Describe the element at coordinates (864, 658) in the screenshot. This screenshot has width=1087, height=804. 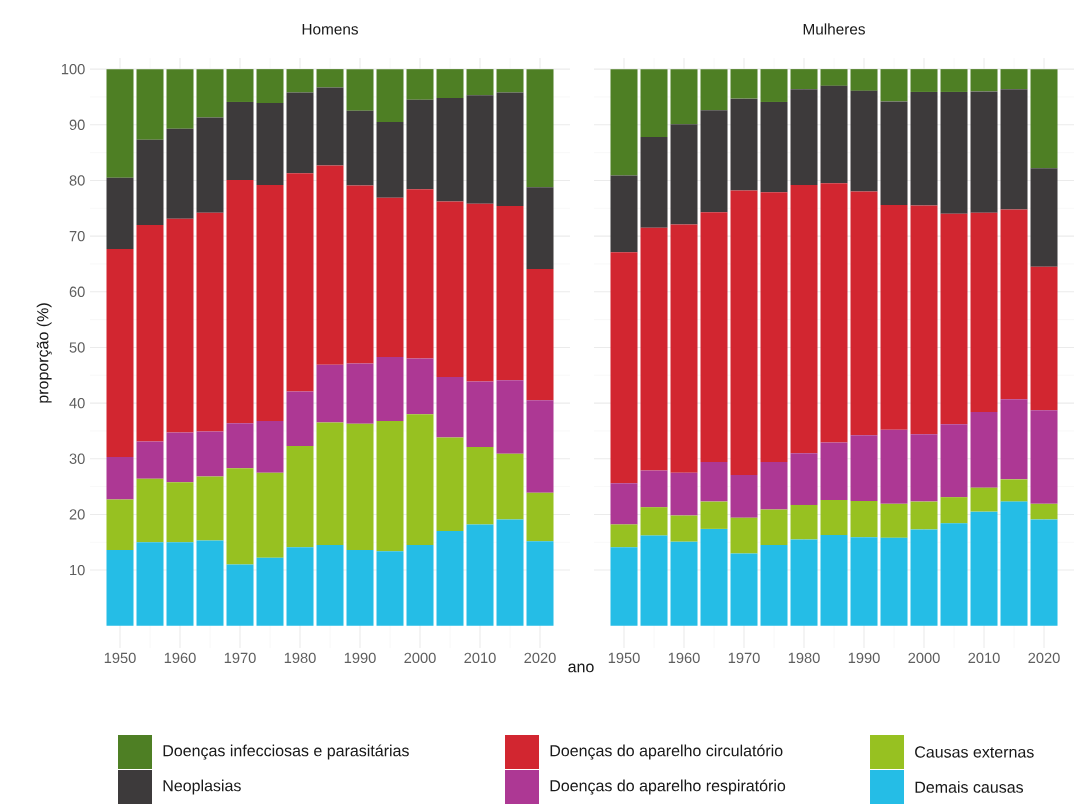
I see `x-tick-label: 1990` at that location.